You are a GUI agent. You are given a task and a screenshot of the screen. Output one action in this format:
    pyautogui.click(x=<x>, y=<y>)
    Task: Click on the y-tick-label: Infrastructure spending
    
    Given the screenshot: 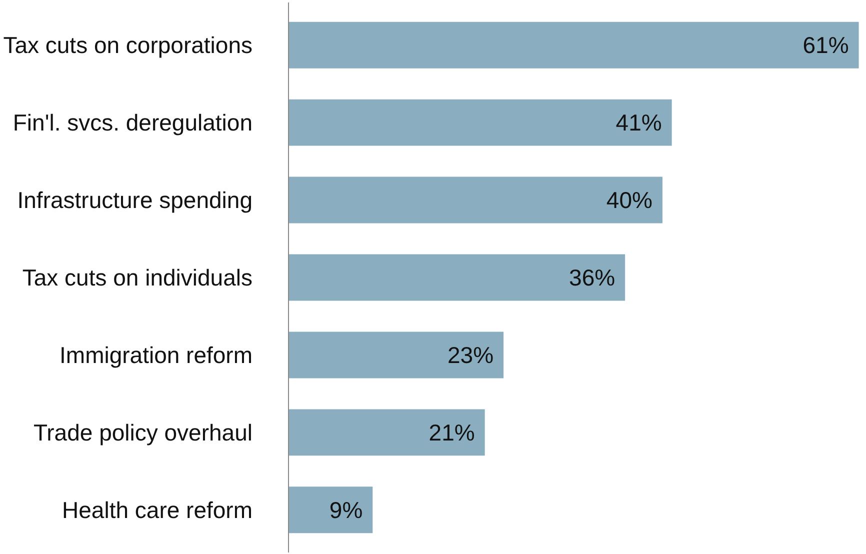 What is the action you would take?
    pyautogui.click(x=135, y=200)
    